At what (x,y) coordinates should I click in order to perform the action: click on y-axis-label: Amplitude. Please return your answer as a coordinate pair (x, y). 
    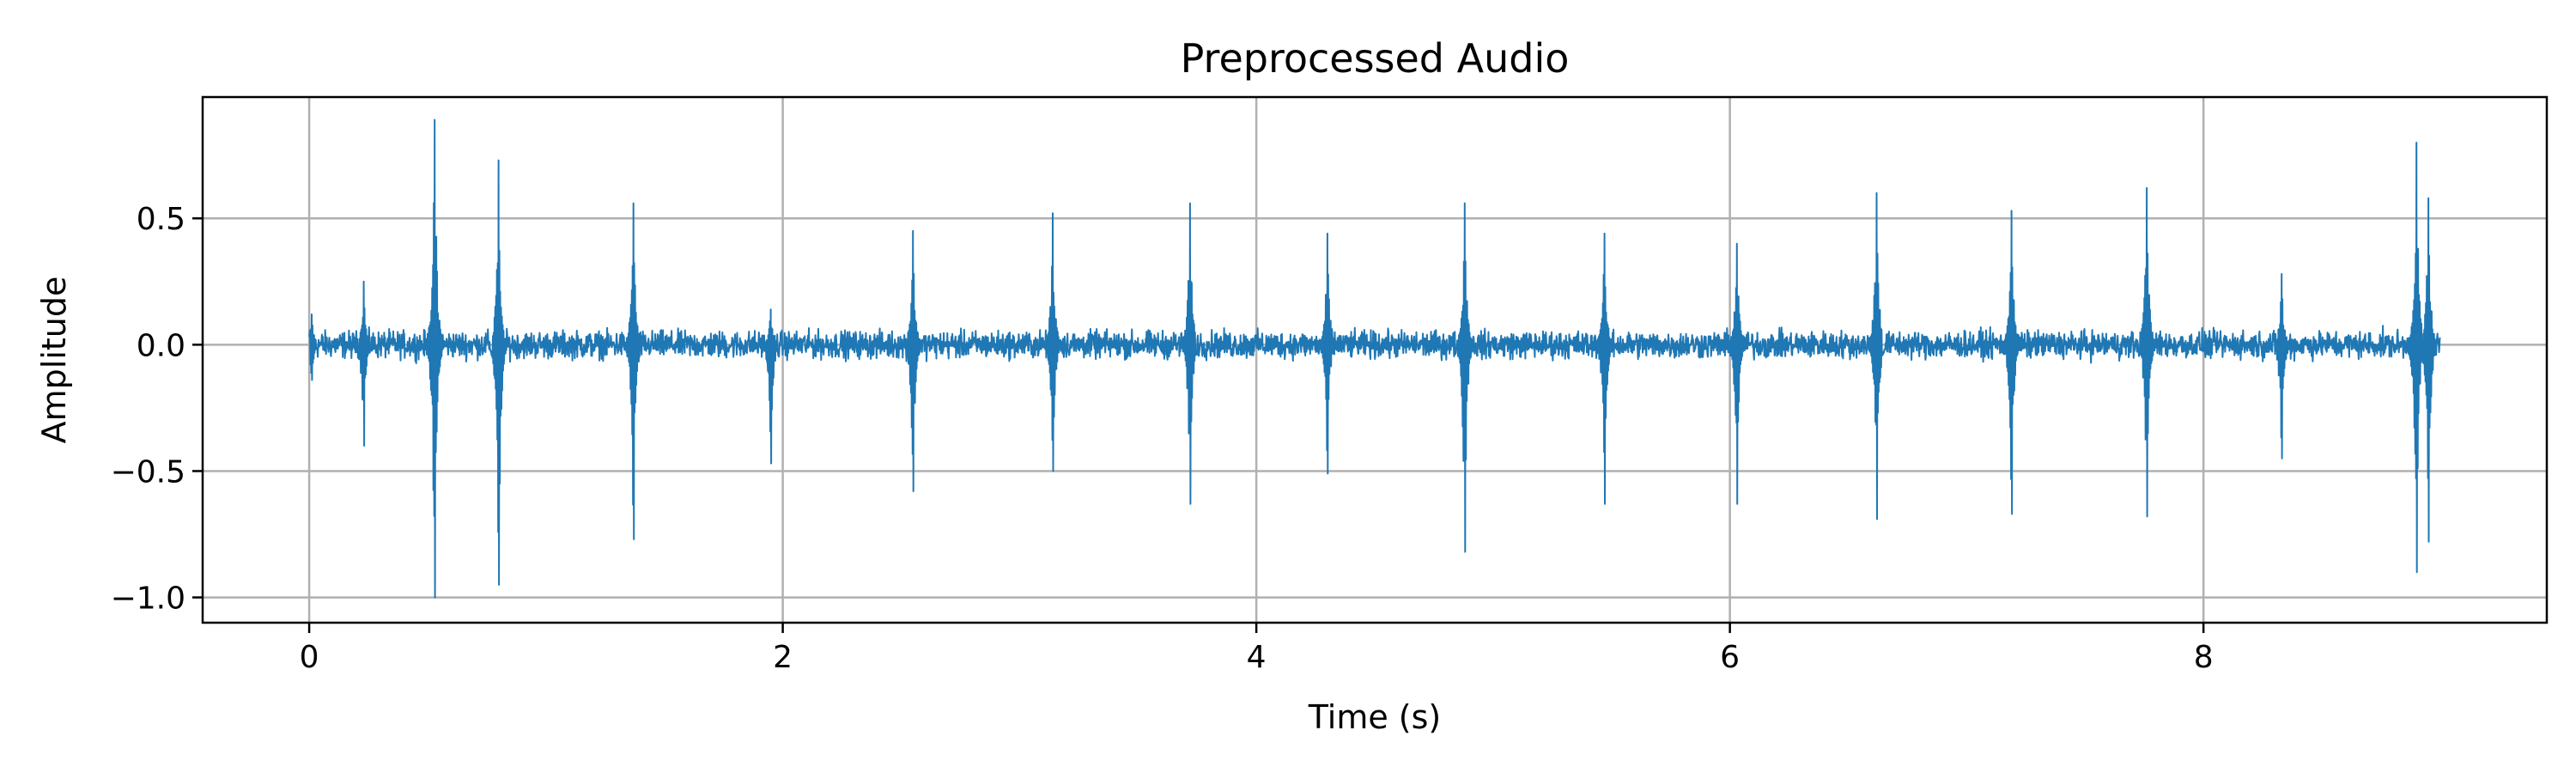
    Looking at the image, I should click on (54, 360).